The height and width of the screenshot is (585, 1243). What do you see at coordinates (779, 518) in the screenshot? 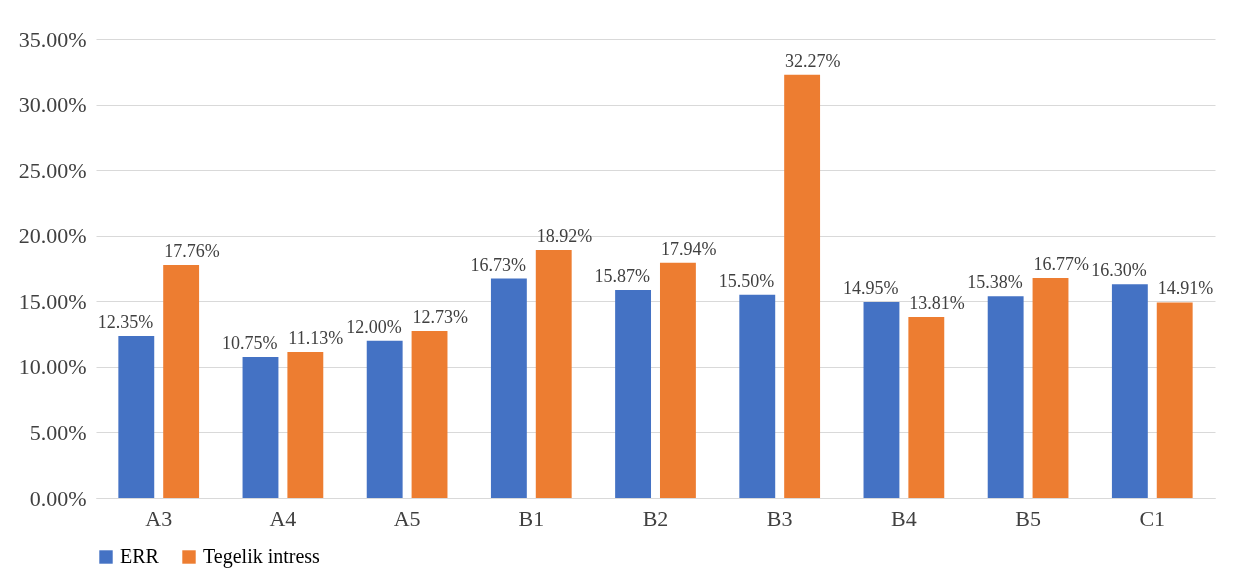
I see `x-tick-label: B3` at bounding box center [779, 518].